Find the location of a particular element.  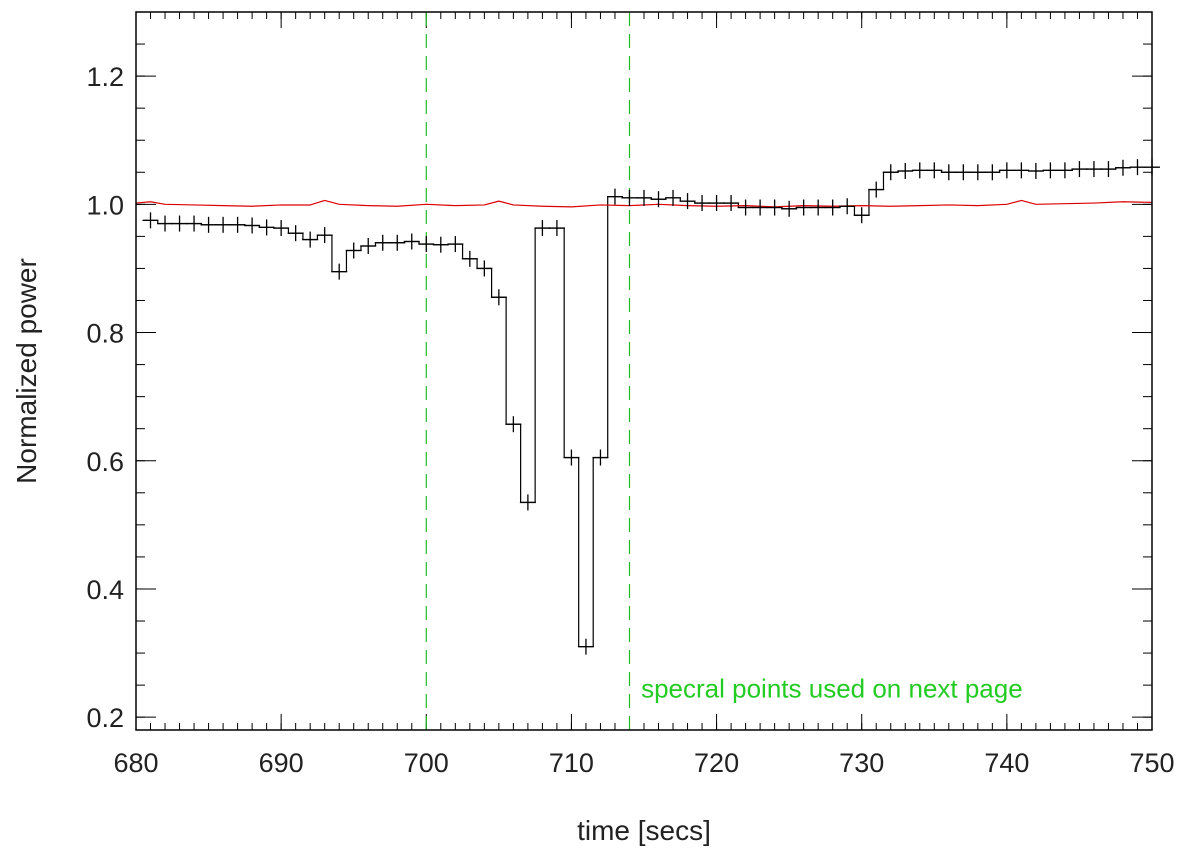

y-tick-labels: 0.2 0.4 0.6 0.8 1.0 1.2 is located at coordinates (105, 397).